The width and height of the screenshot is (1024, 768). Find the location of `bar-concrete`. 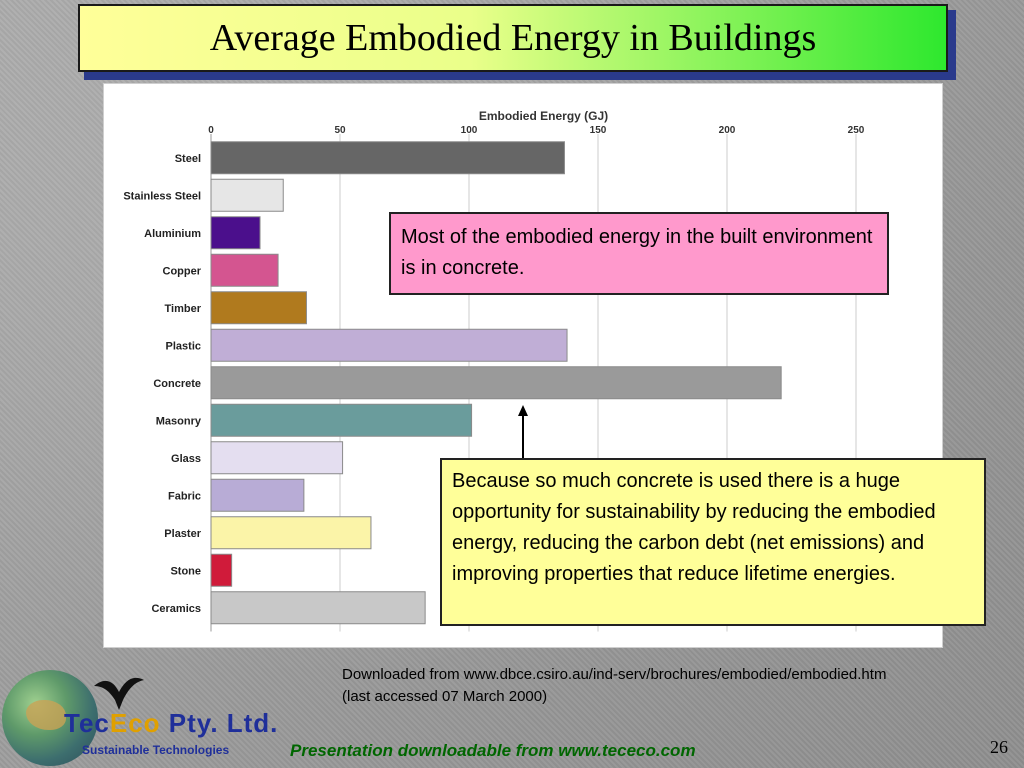

bar-concrete is located at coordinates (496, 383).